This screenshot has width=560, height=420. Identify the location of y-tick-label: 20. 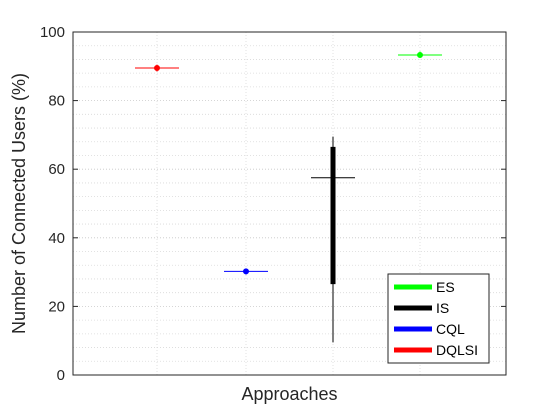
(56, 306).